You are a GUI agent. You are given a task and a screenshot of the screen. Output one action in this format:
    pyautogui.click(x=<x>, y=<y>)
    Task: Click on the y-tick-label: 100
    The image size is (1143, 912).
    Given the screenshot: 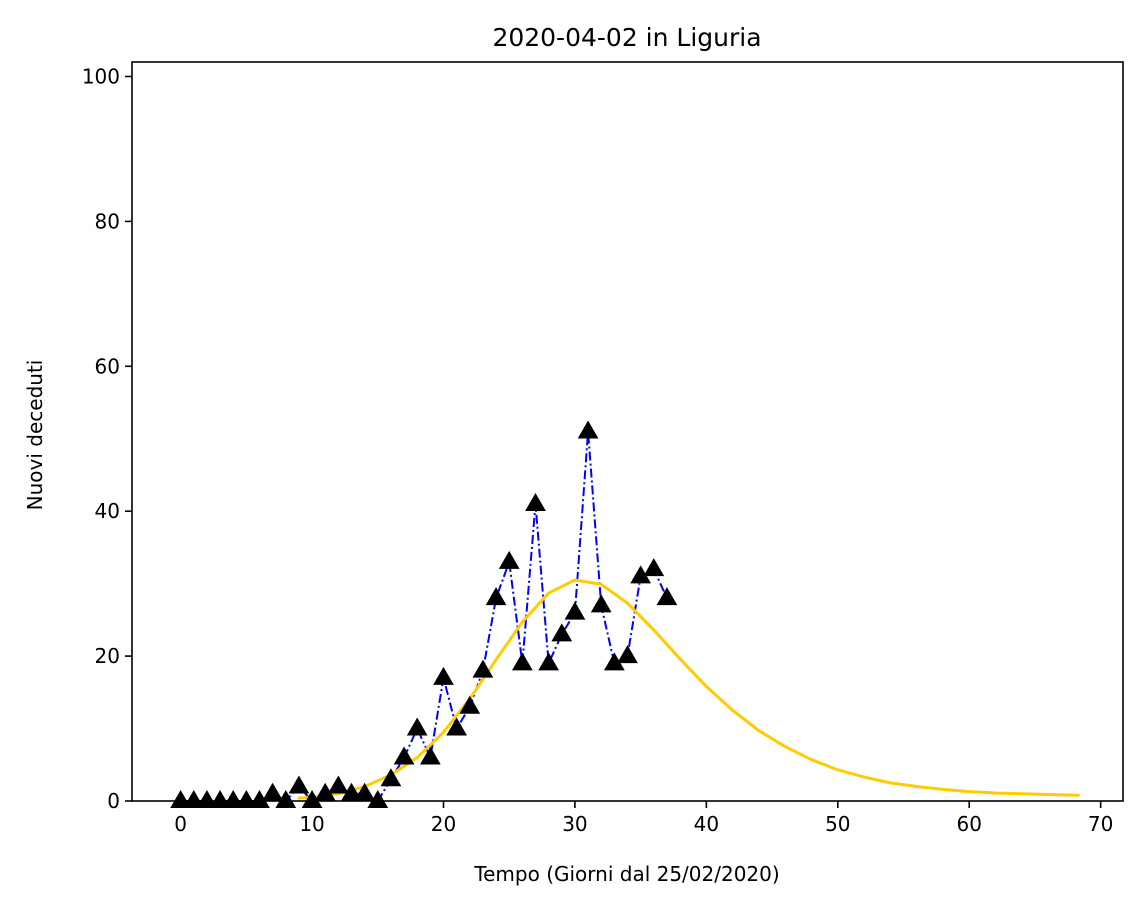 What is the action you would take?
    pyautogui.click(x=101, y=76)
    